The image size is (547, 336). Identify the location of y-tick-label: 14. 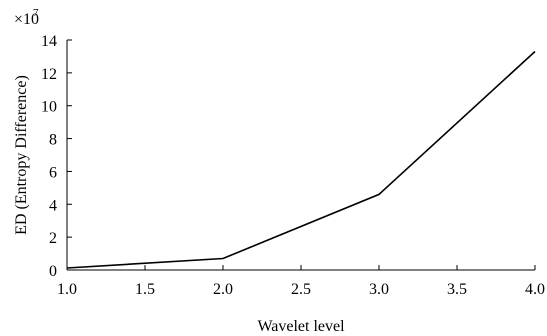
(49, 41).